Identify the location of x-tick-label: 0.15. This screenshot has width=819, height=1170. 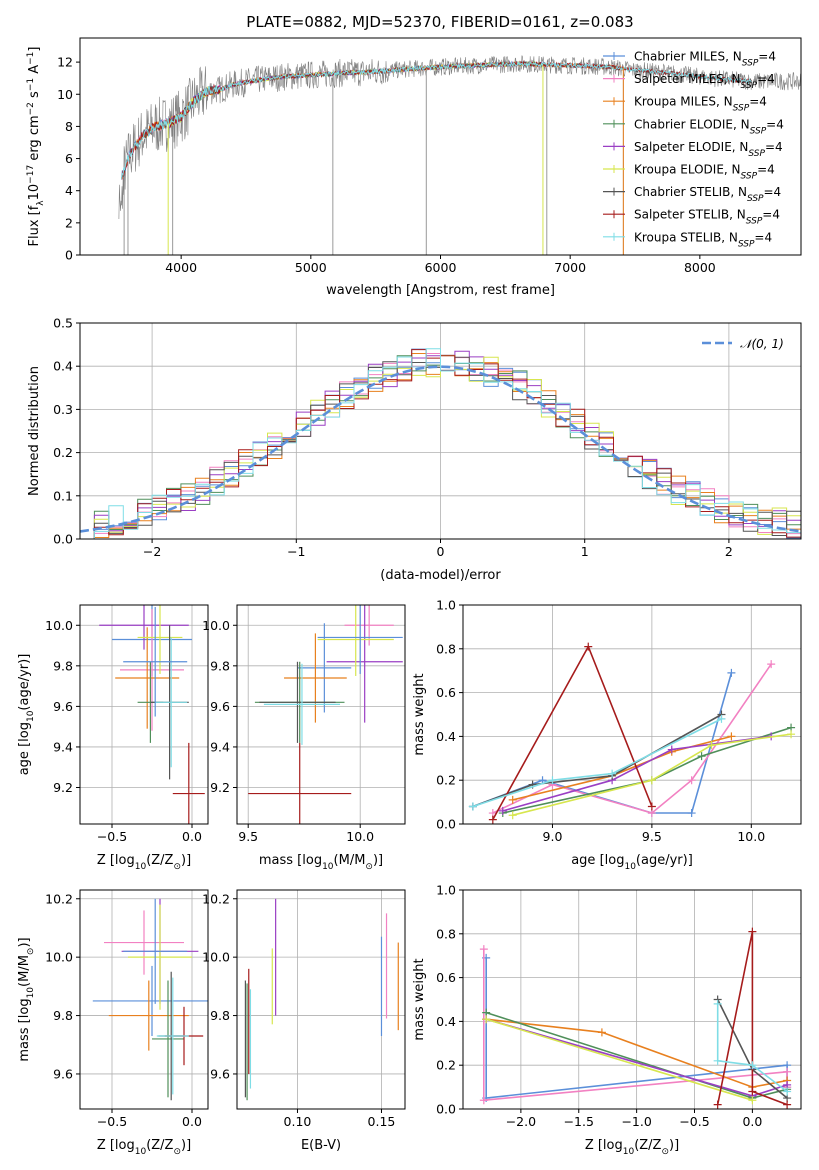
(382, 1121).